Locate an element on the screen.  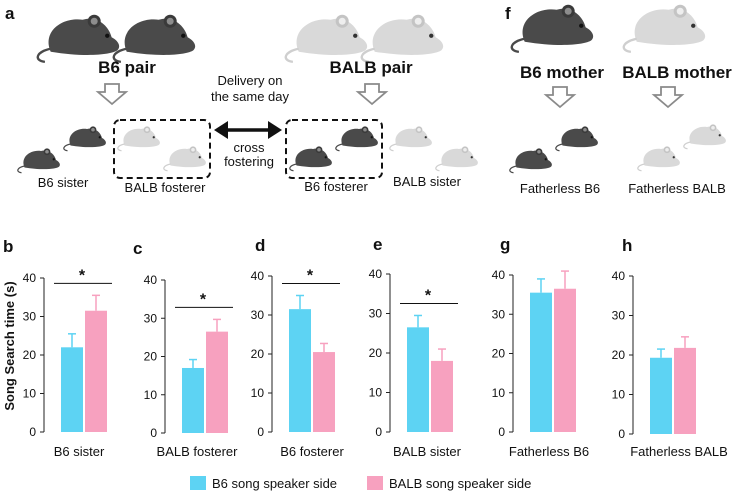
cross-fostering-arrow-icon is located at coordinates (248, 130).